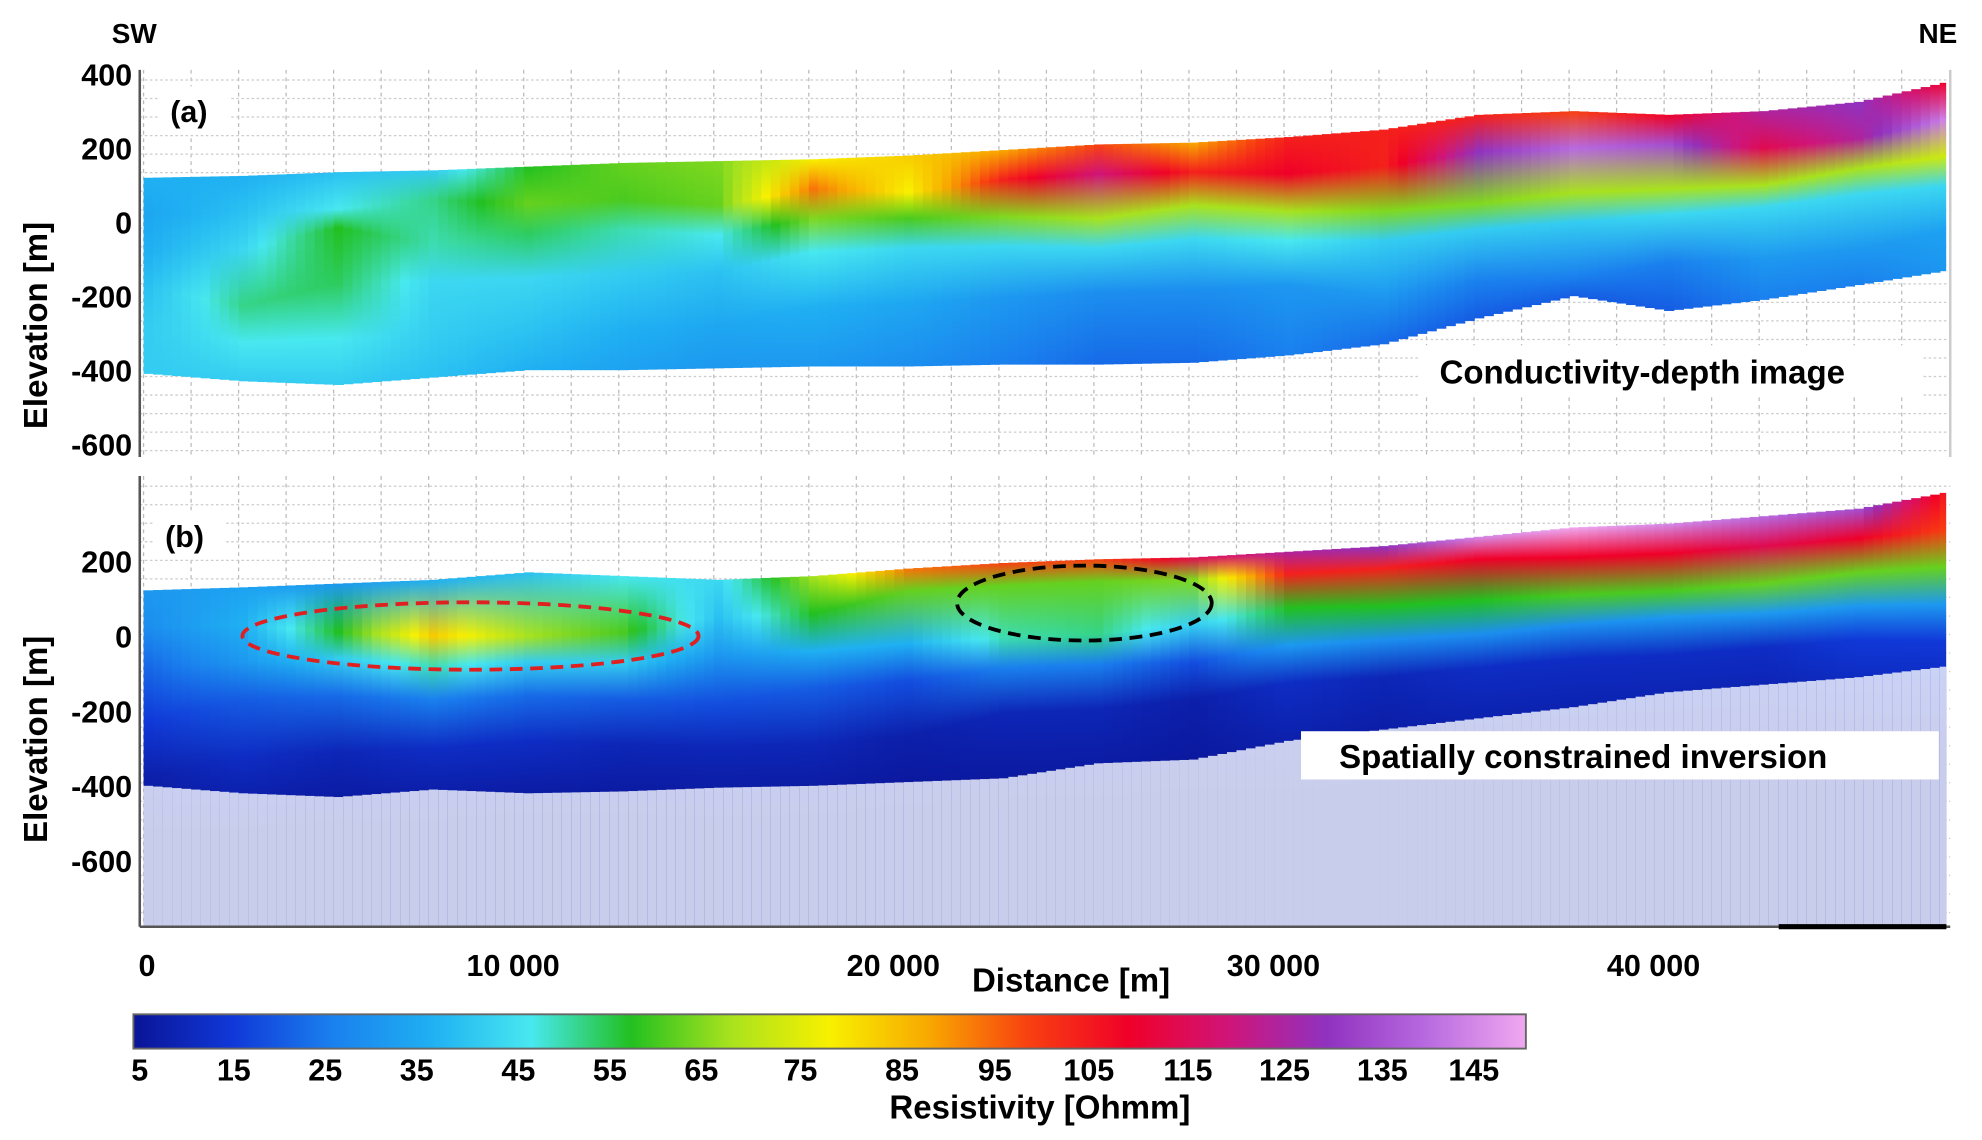 This screenshot has width=1982, height=1140. Describe the element at coordinates (35, 739) in the screenshot. I see `panel-b-ylabel: Elevation [m]` at that location.